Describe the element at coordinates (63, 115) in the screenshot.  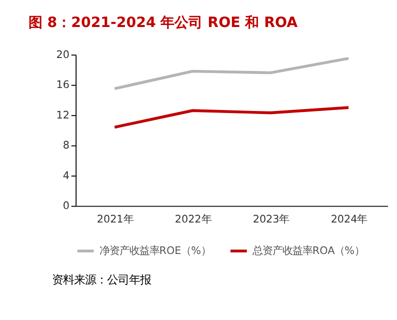
I see `y-tick-label: 12` at that location.